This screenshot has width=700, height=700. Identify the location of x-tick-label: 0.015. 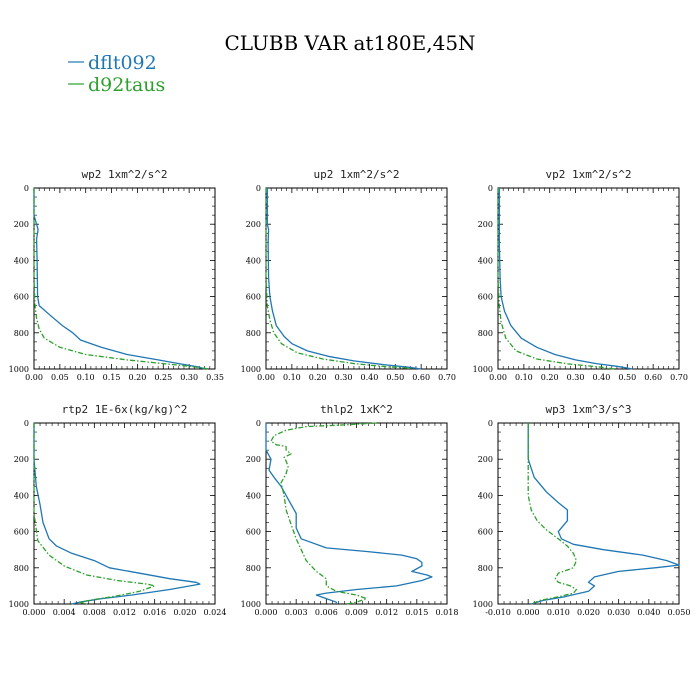
(416, 612).